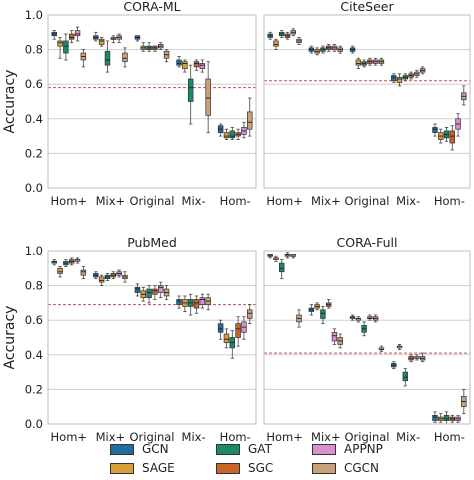 This screenshot has width=474, height=480. I want to click on panel-title: CiteSeer, so click(367, 7).